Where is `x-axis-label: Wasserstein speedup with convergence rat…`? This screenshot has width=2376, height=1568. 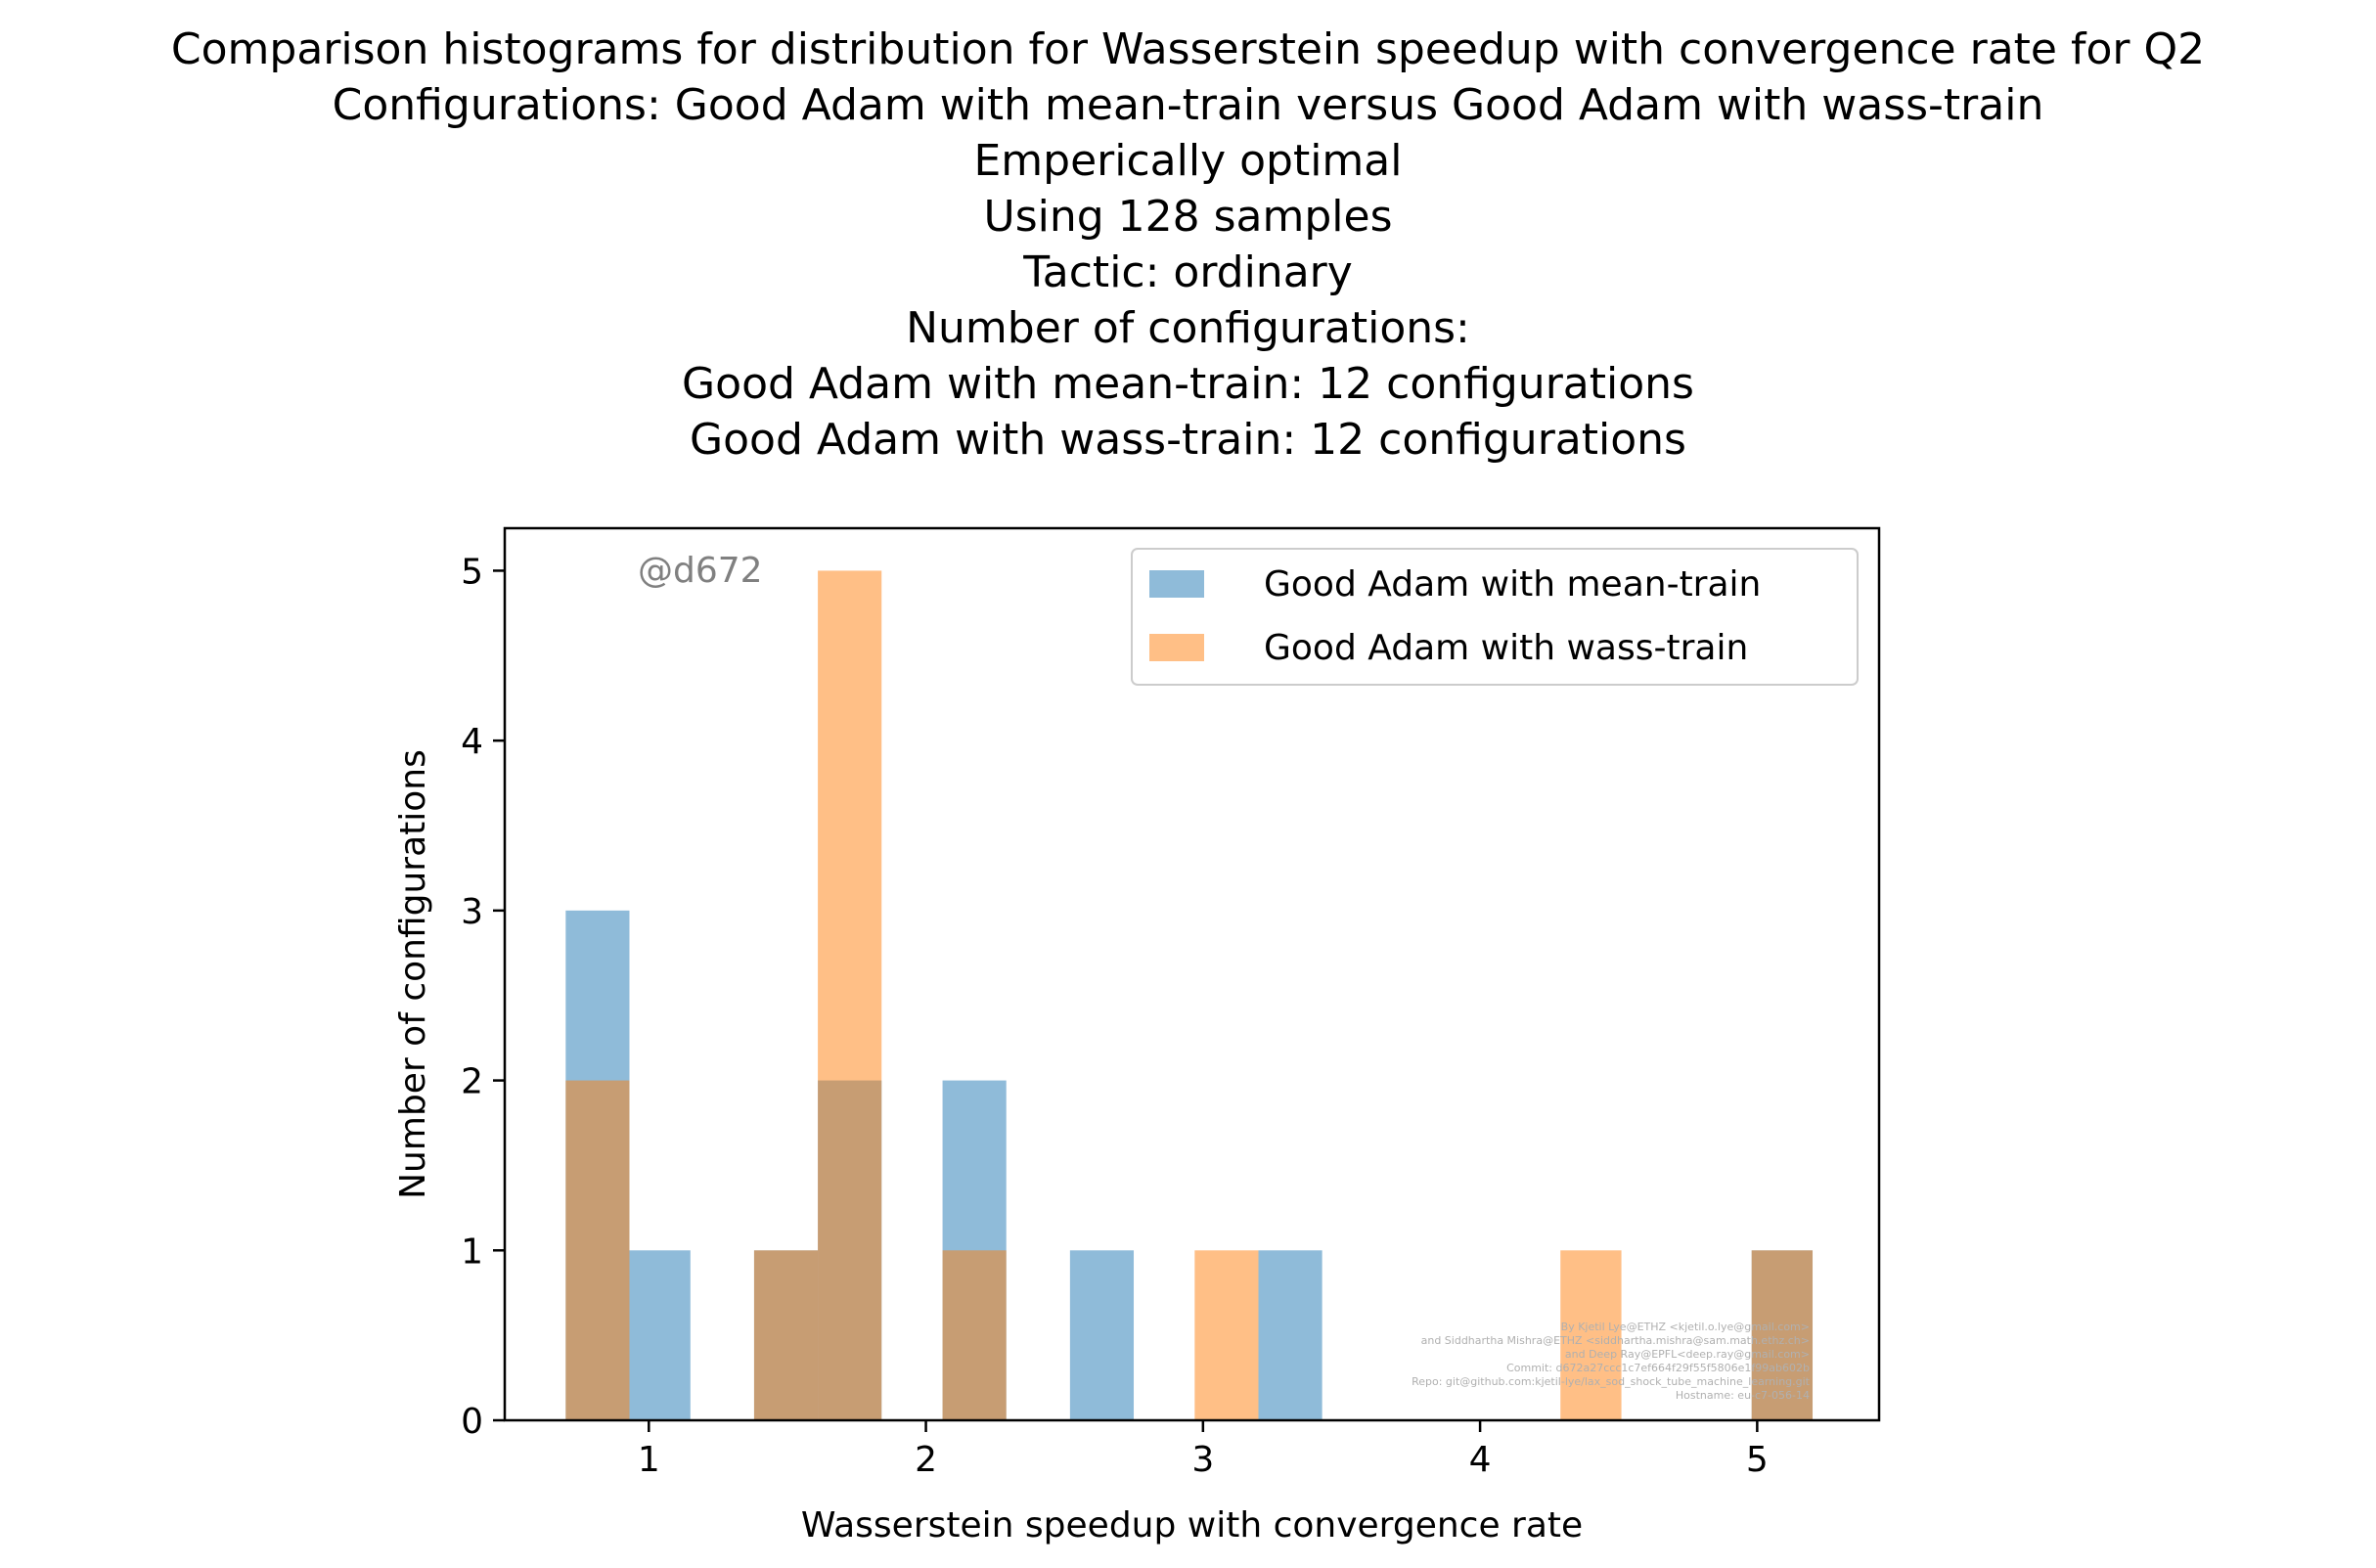
x-axis-label: Wasserstein speedup with convergence rat… is located at coordinates (1192, 1525).